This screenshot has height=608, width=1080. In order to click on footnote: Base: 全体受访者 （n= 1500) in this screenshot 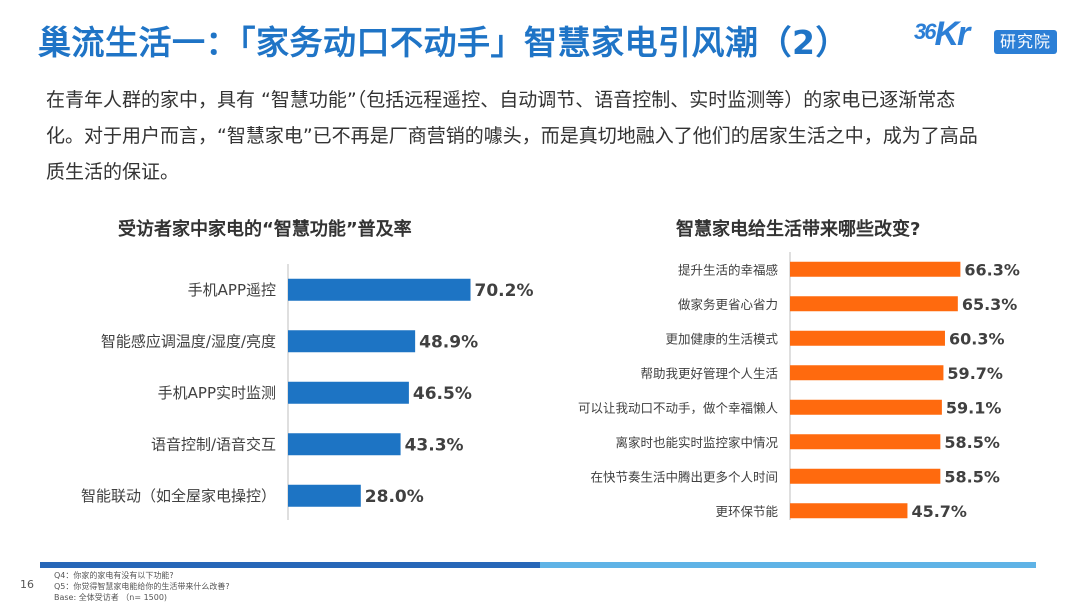, I will do `click(111, 597)`.